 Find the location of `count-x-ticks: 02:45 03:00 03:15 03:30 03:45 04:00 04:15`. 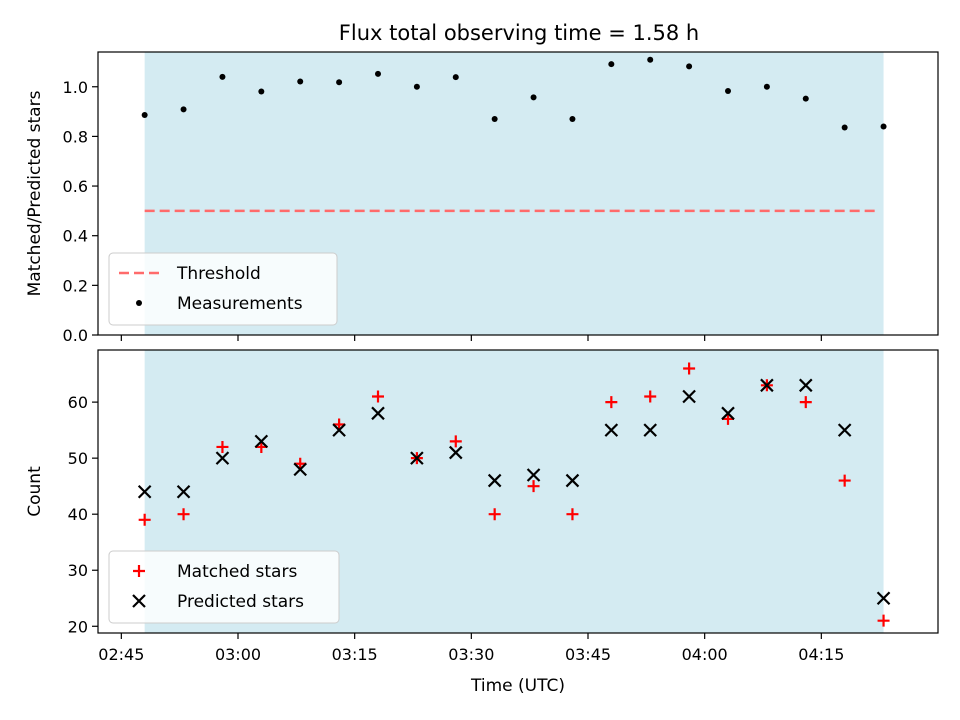

count-x-ticks: 02:45 03:00 03:15 03:30 03:45 04:00 04:15 is located at coordinates (471, 648).